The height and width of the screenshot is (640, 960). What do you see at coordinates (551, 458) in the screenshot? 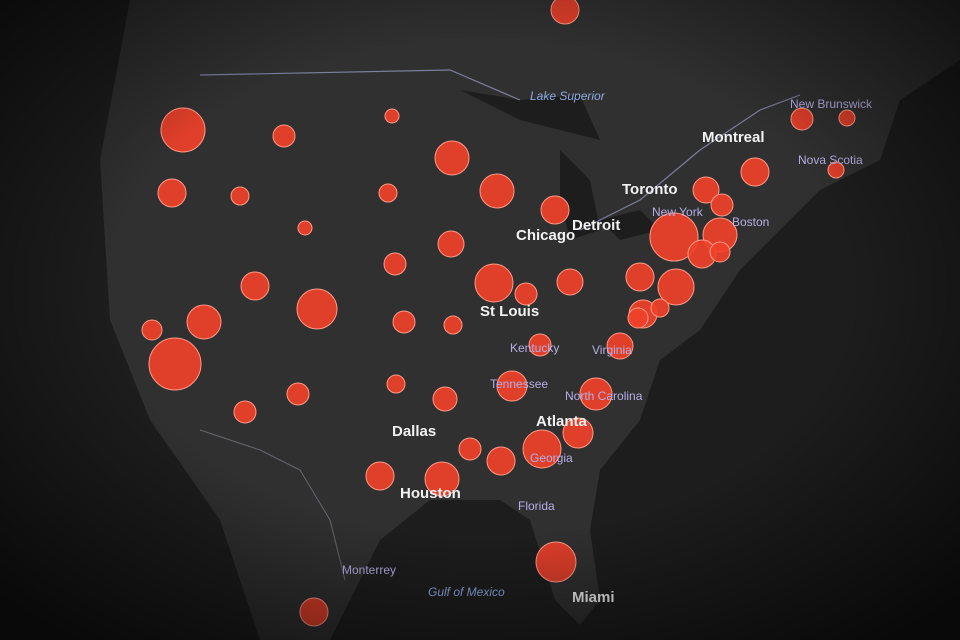
I see `state-label: Georgia` at bounding box center [551, 458].